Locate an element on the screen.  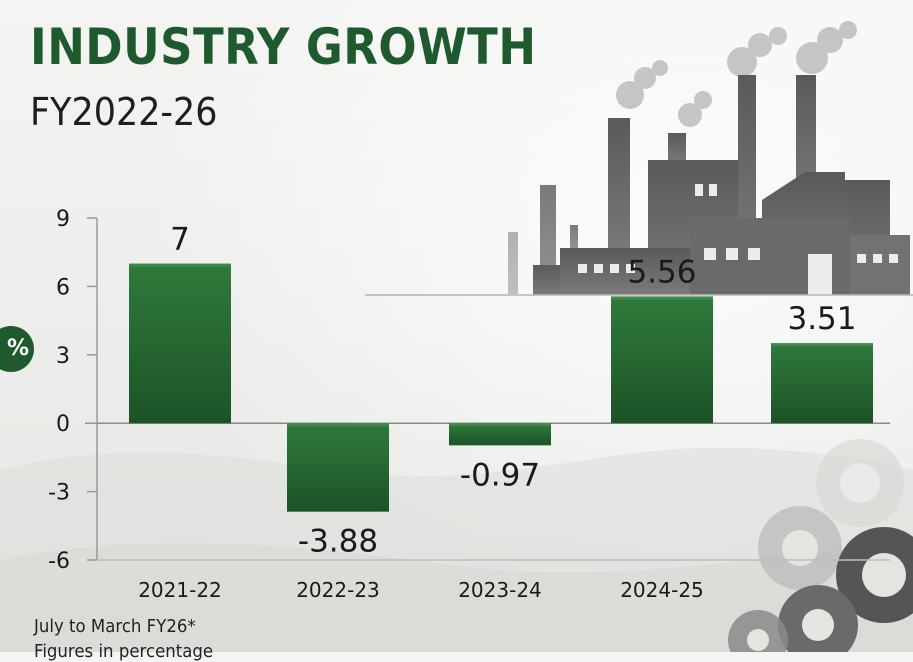
y-tick-label: -6 is located at coordinates (59, 561).